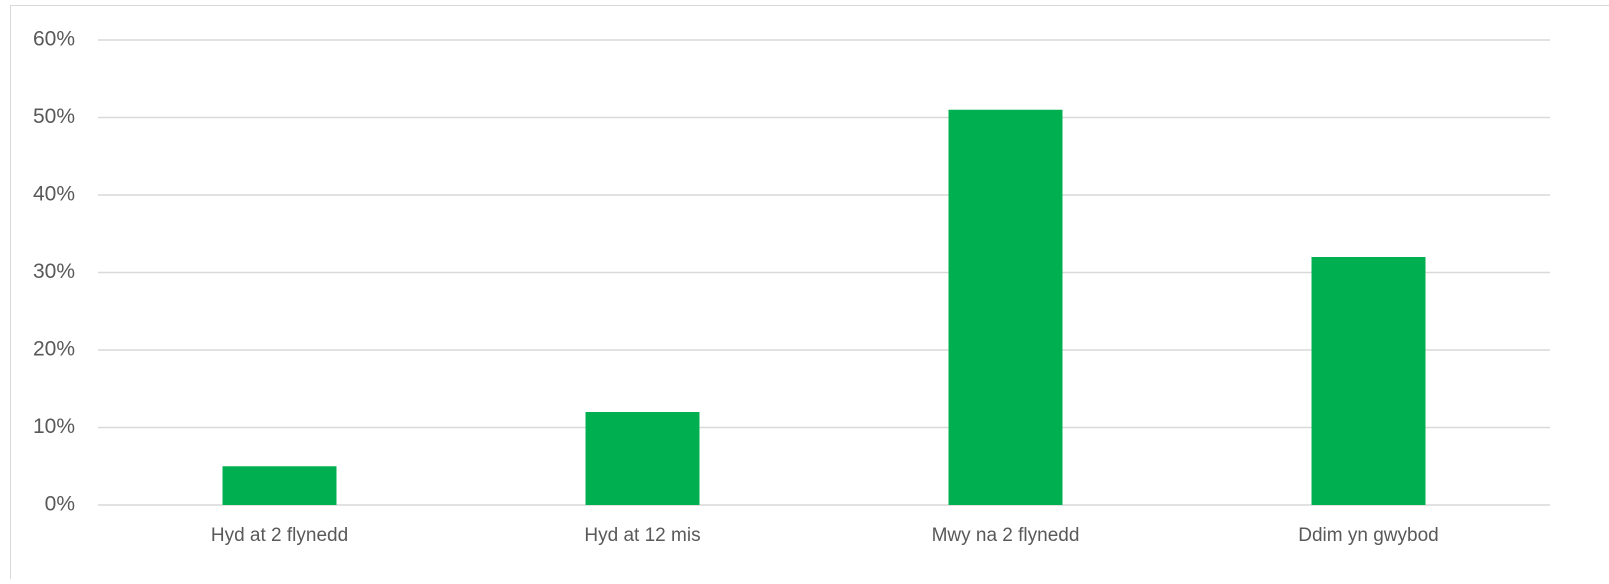  Describe the element at coordinates (279, 535) in the screenshot. I see `x-tick-label: Hyd at 2 flynedd` at that location.